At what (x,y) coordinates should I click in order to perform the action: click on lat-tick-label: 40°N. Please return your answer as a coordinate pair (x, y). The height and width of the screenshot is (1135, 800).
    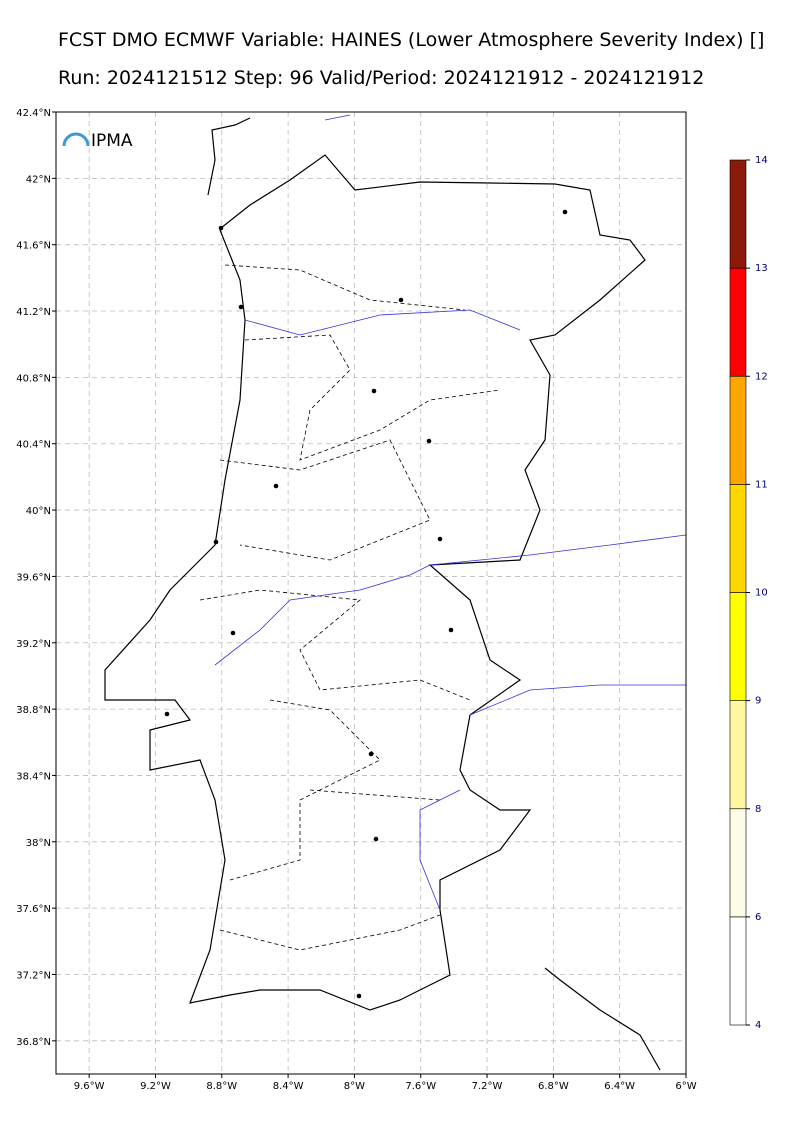
    Looking at the image, I should click on (38, 511).